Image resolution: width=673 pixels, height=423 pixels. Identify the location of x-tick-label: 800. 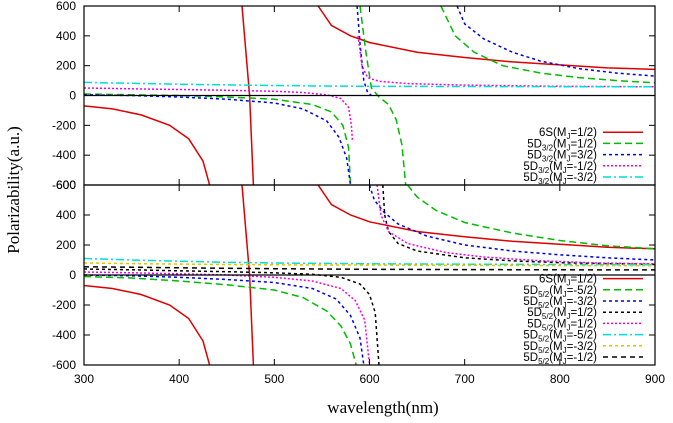
(560, 379).